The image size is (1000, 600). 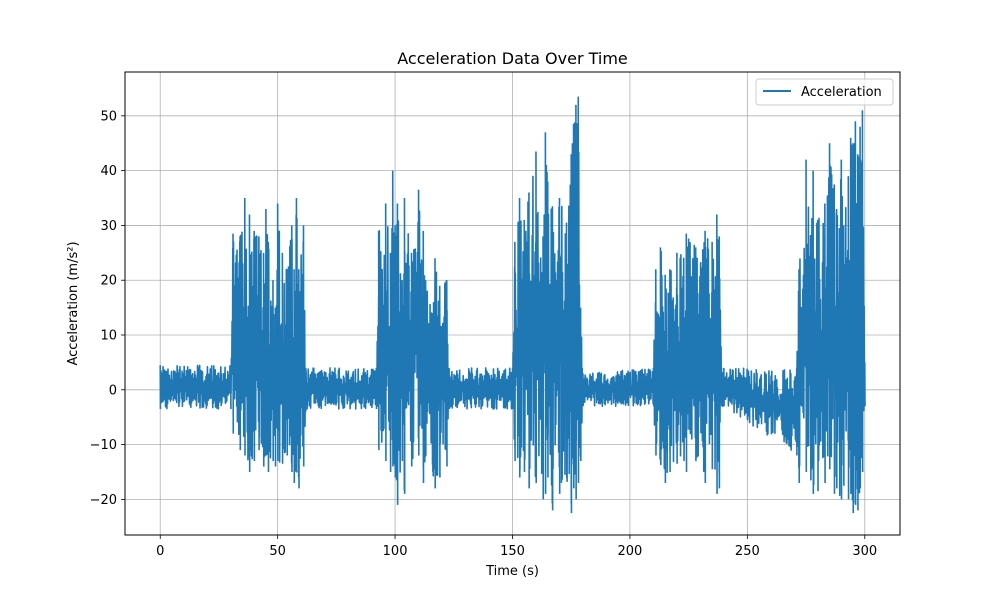 What do you see at coordinates (108, 116) in the screenshot?
I see `y-tick-label: 50` at bounding box center [108, 116].